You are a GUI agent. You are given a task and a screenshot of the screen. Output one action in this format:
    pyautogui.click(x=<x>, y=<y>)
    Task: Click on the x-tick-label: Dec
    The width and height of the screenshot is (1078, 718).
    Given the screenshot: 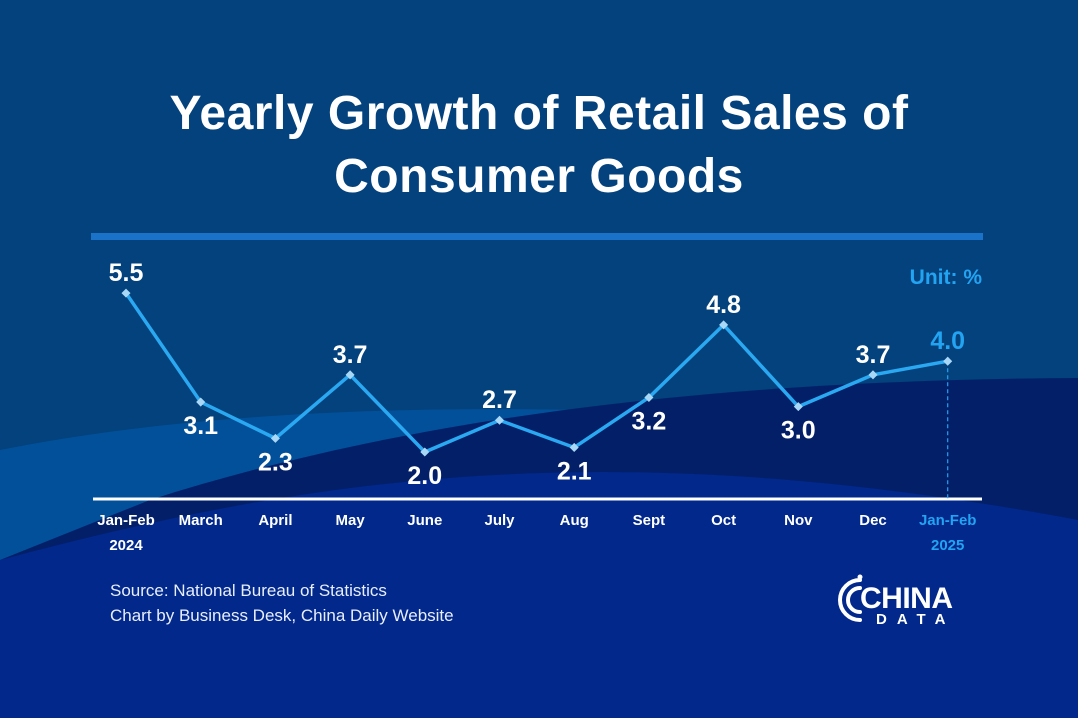 What is the action you would take?
    pyautogui.click(x=873, y=520)
    